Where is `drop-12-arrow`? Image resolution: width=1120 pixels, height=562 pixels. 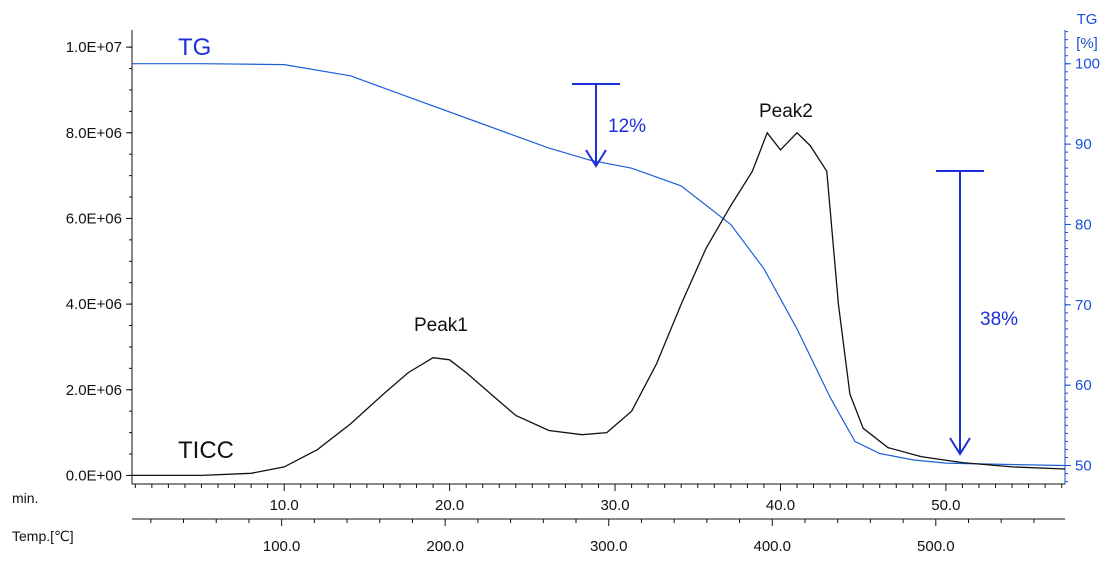 drop-12-arrow is located at coordinates (596, 125).